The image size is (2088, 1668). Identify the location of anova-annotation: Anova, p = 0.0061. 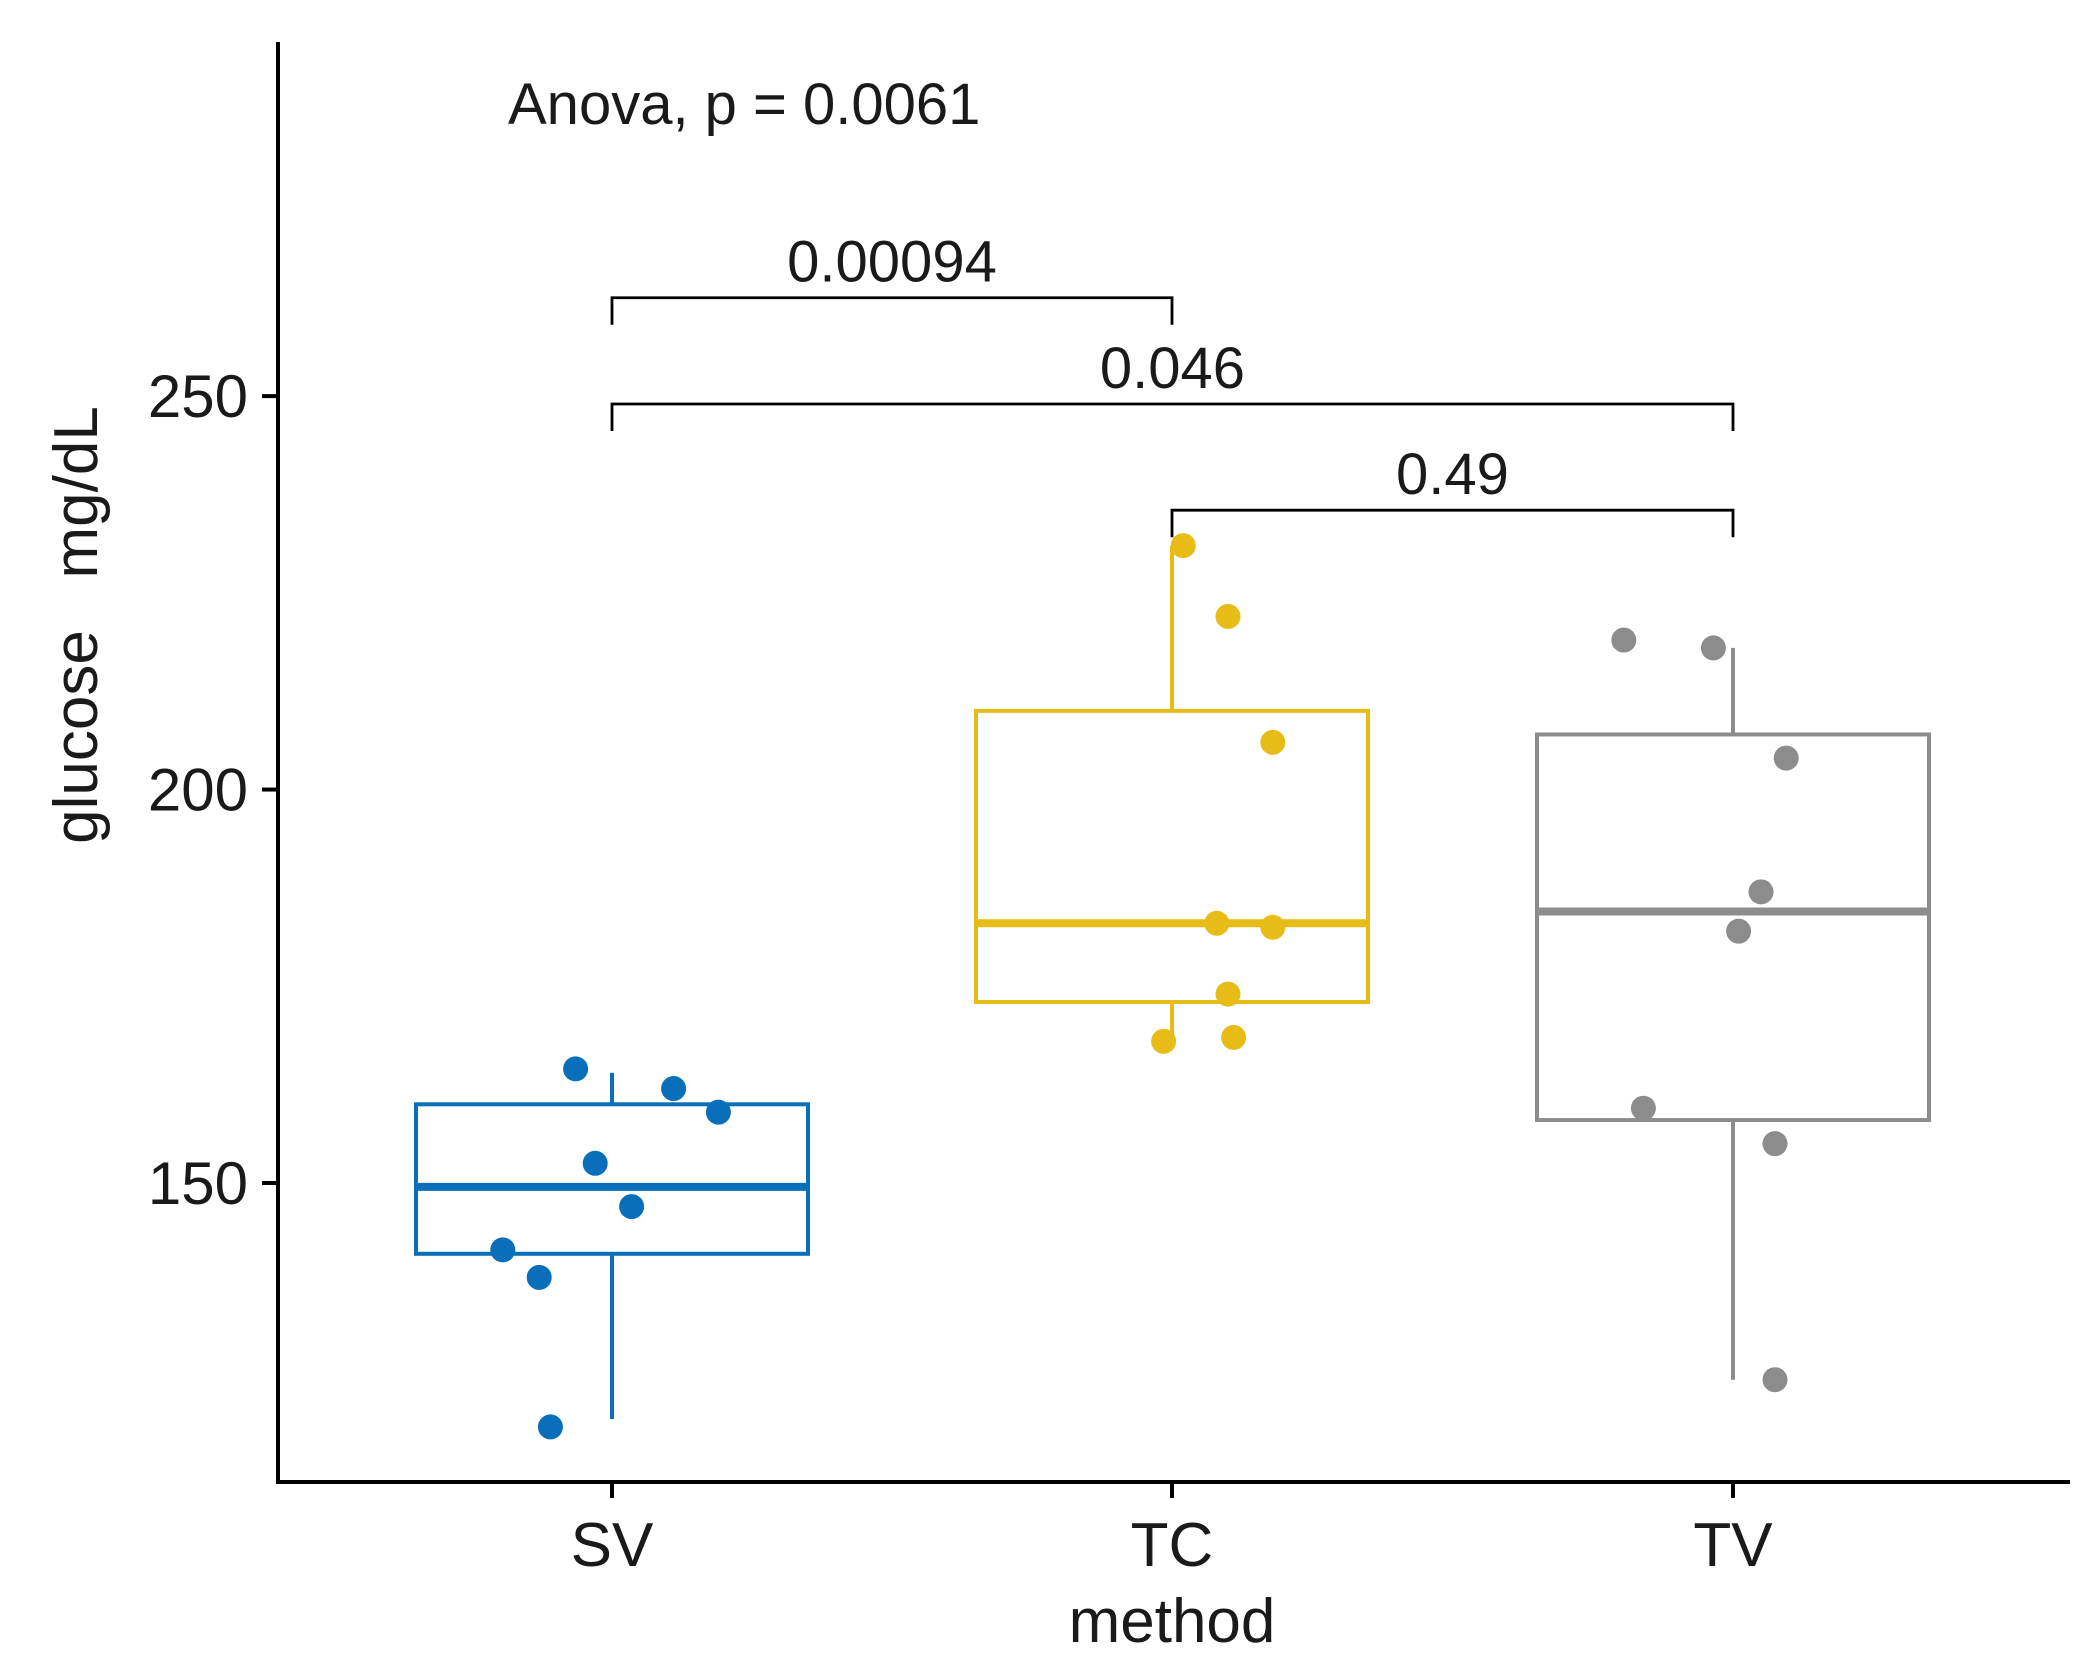
(744, 104).